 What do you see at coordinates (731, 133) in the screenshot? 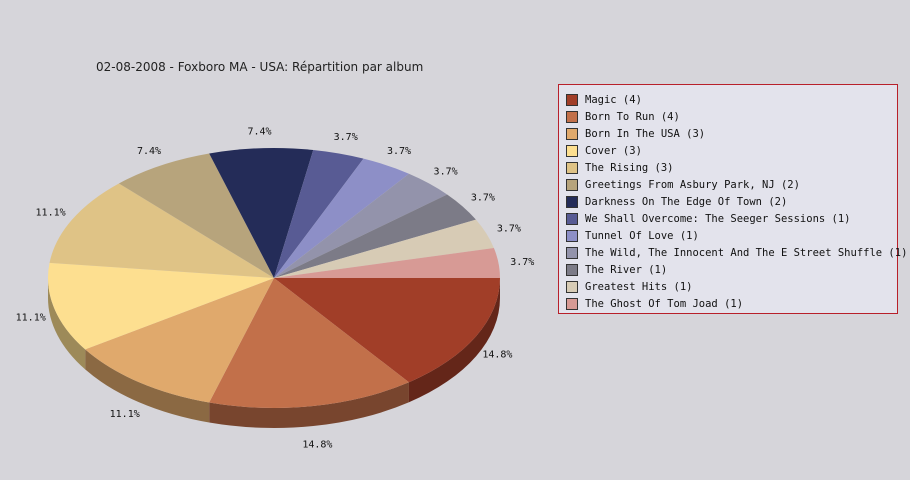
I see `legend-item-2: Born In The USA (3)` at bounding box center [731, 133].